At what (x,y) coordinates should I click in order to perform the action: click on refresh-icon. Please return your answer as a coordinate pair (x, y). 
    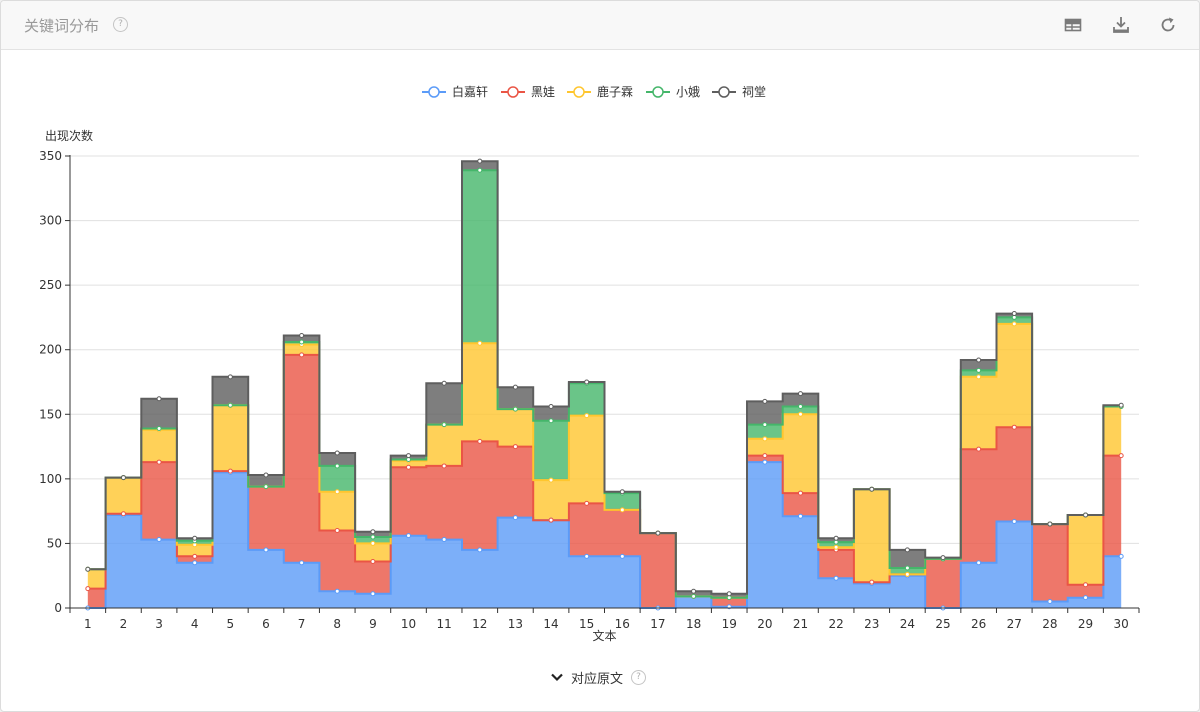
    Looking at the image, I should click on (1168, 25).